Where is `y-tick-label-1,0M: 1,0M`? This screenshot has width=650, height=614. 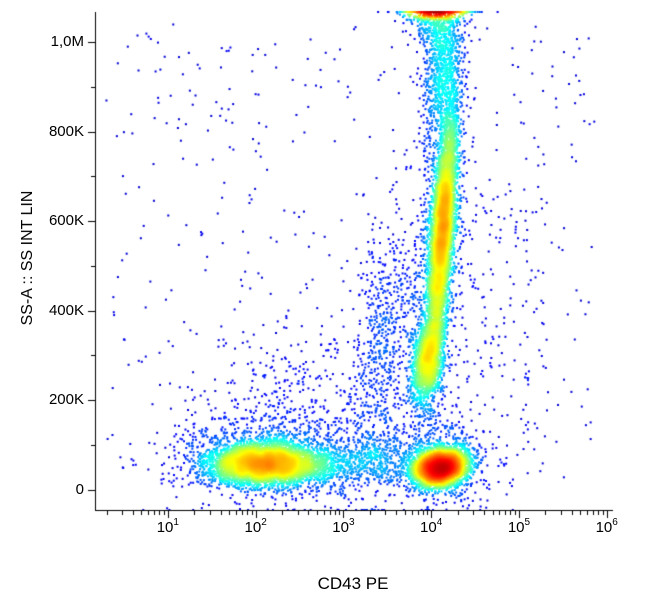 y-tick-label-1,0M: 1,0M is located at coordinates (67, 42).